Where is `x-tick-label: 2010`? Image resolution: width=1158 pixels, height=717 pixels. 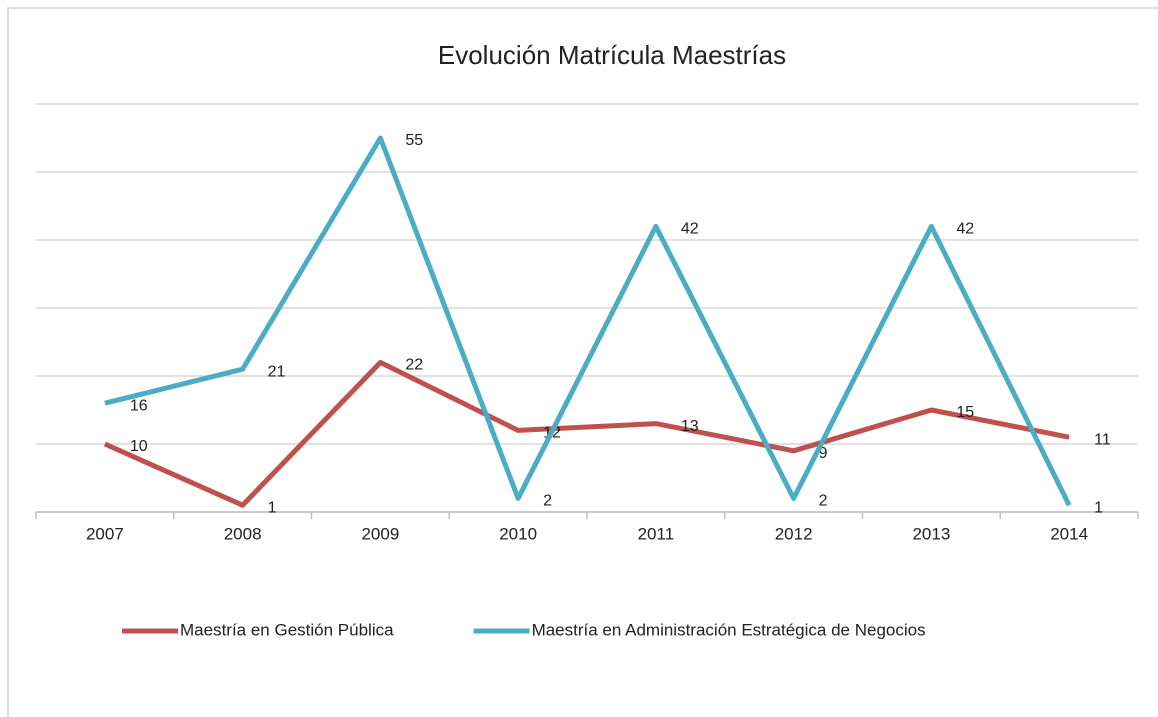 x-tick-label: 2010 is located at coordinates (518, 533).